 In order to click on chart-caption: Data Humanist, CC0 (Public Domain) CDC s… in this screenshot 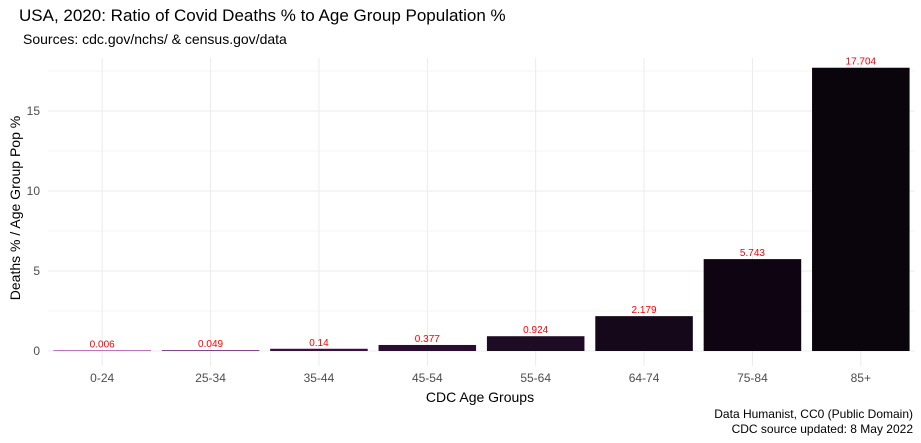, I will do `click(813, 422)`.